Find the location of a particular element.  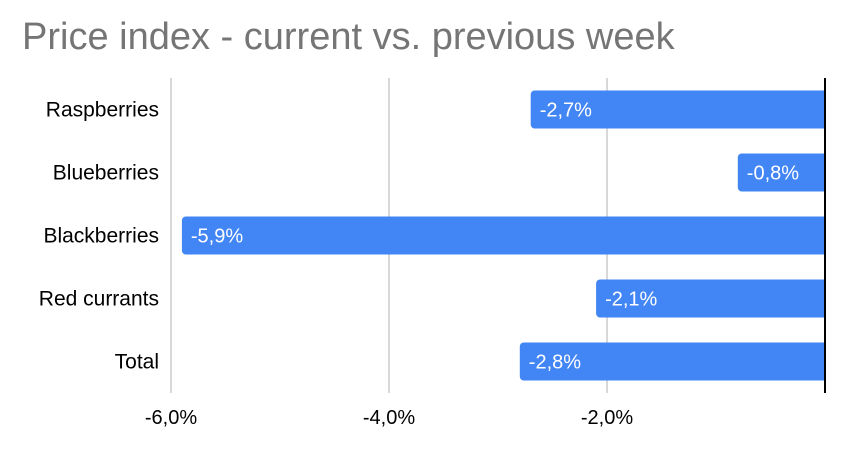

x-tick-label: -6,0% is located at coordinates (171, 418).